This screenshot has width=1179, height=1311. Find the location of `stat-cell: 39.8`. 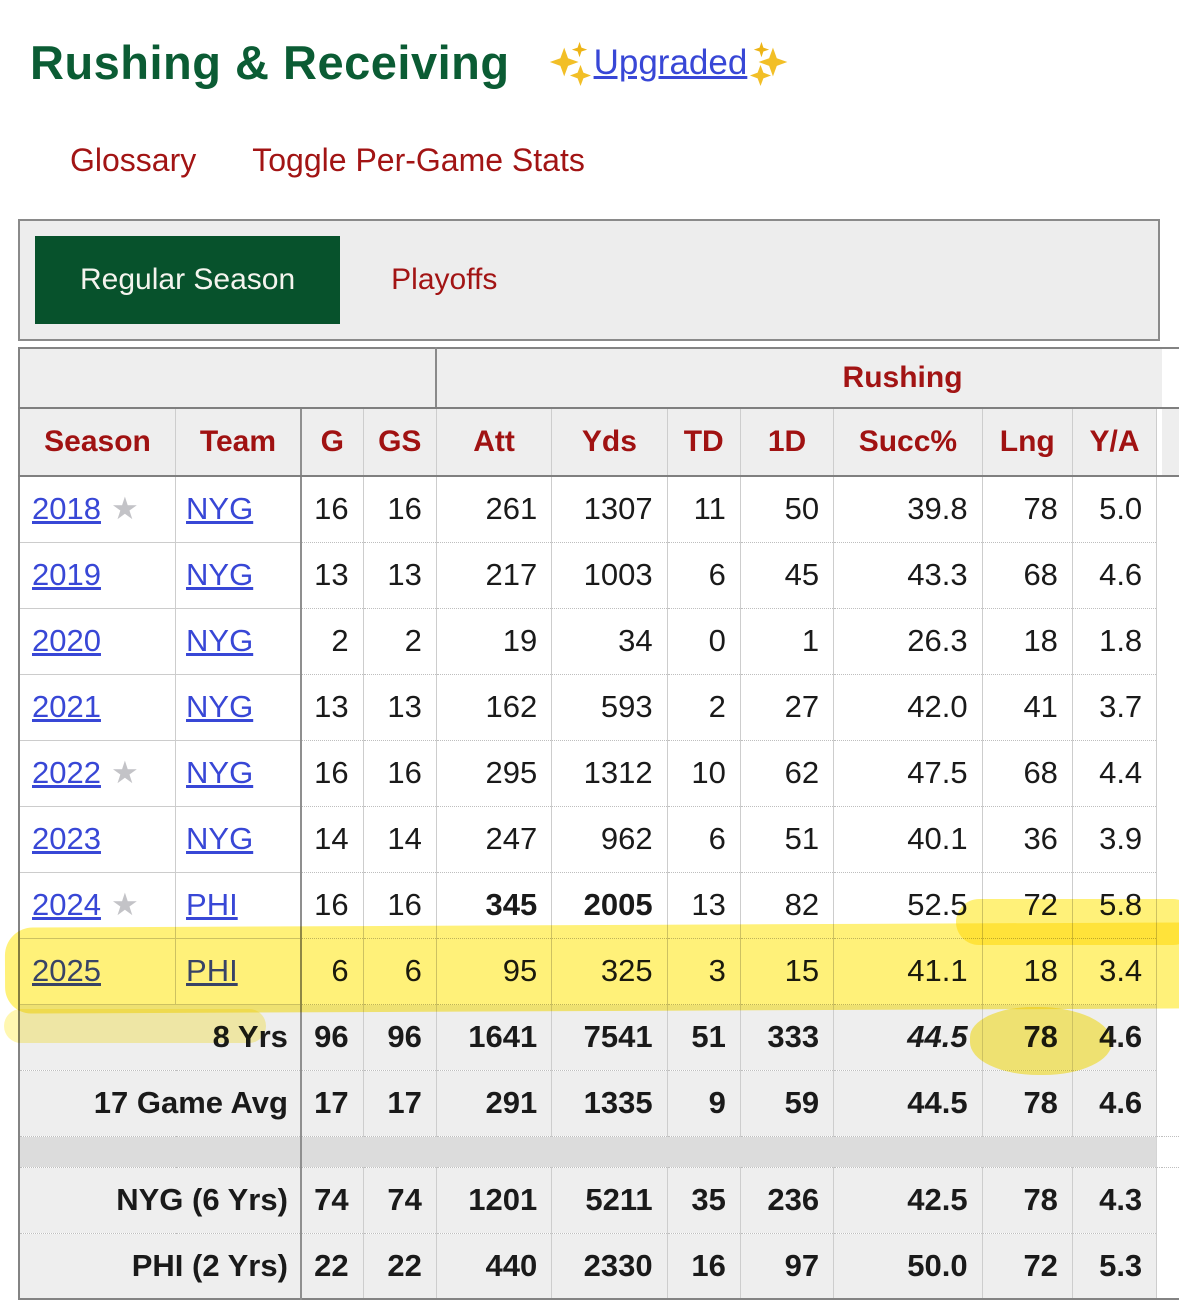

stat-cell: 39.8 is located at coordinates (908, 509).